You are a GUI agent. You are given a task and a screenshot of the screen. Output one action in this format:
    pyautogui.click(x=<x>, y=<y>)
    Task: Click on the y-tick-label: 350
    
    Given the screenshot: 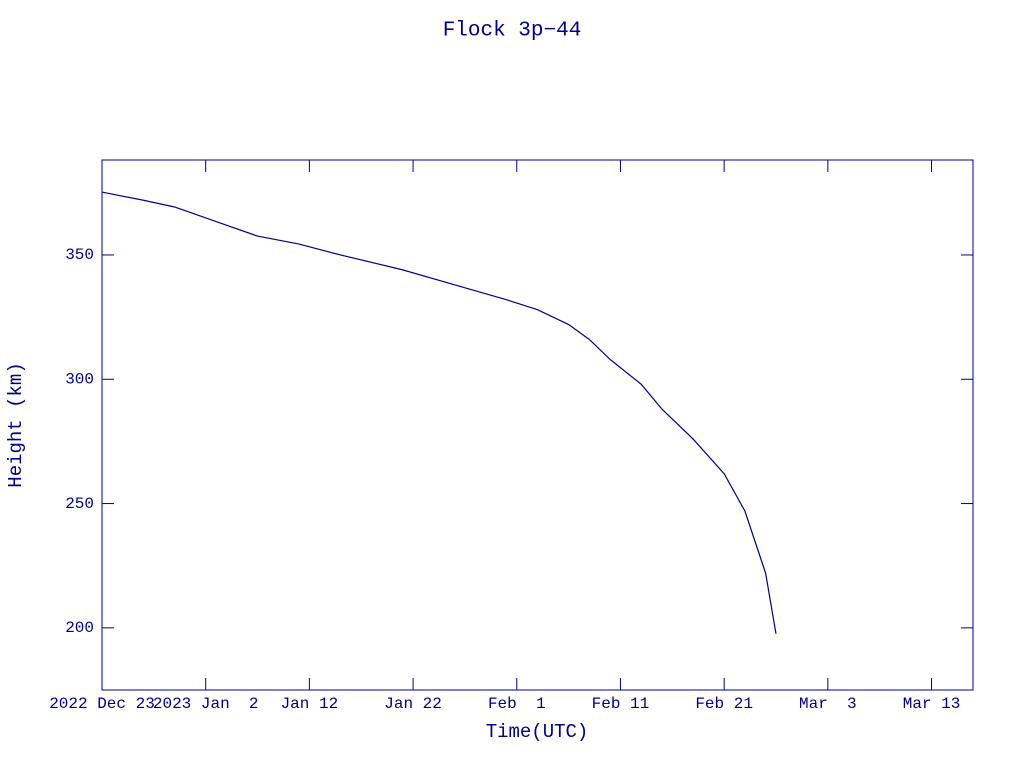 What is the action you would take?
    pyautogui.click(x=79, y=255)
    